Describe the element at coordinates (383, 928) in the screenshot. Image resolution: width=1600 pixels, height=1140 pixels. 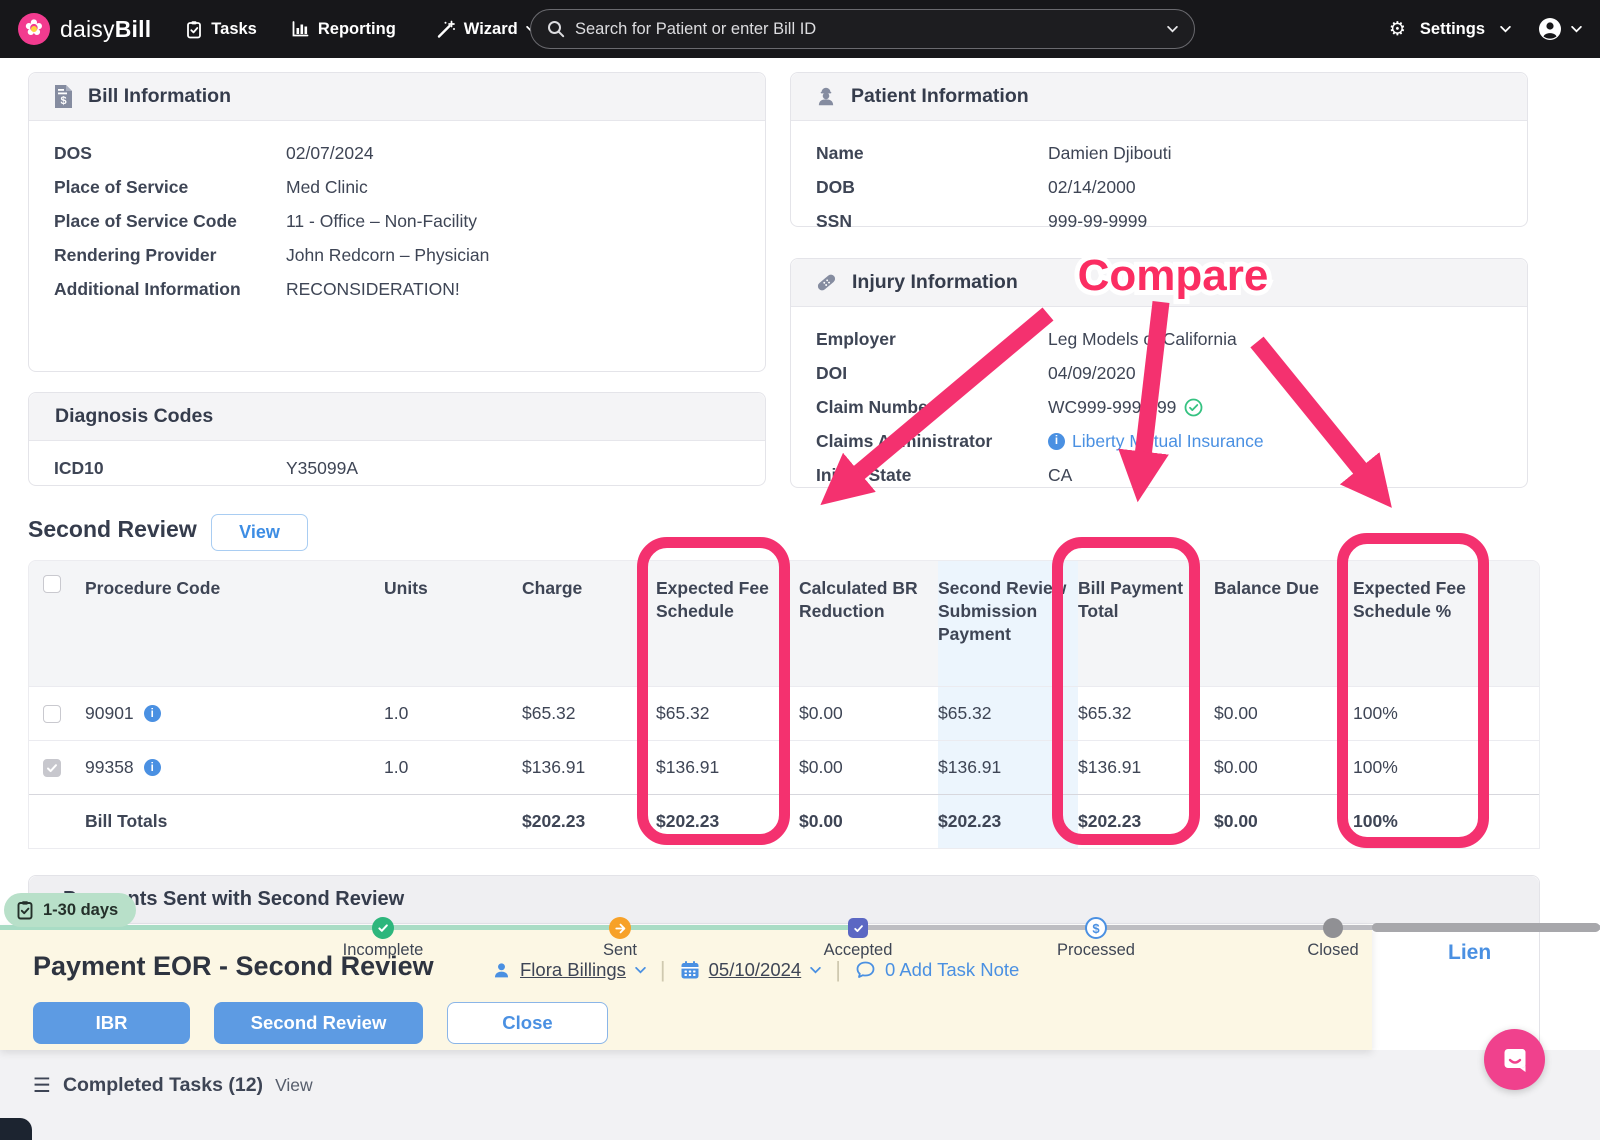
I see `step-incomplete-icon` at that location.